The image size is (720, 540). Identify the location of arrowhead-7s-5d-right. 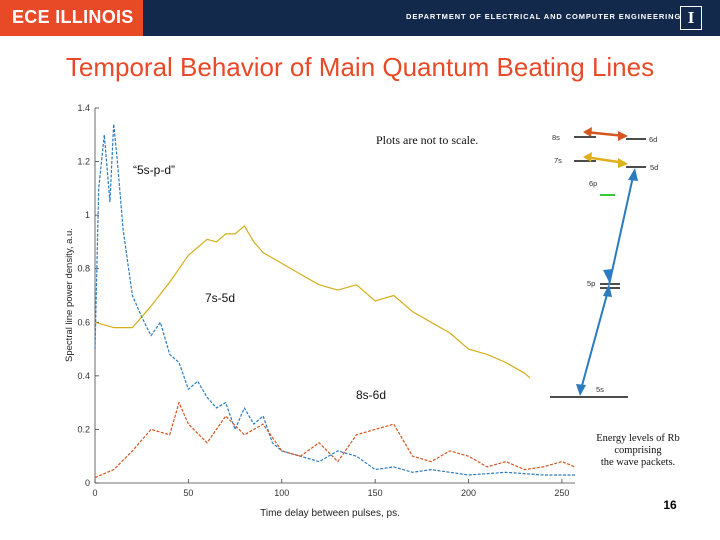
(623, 163).